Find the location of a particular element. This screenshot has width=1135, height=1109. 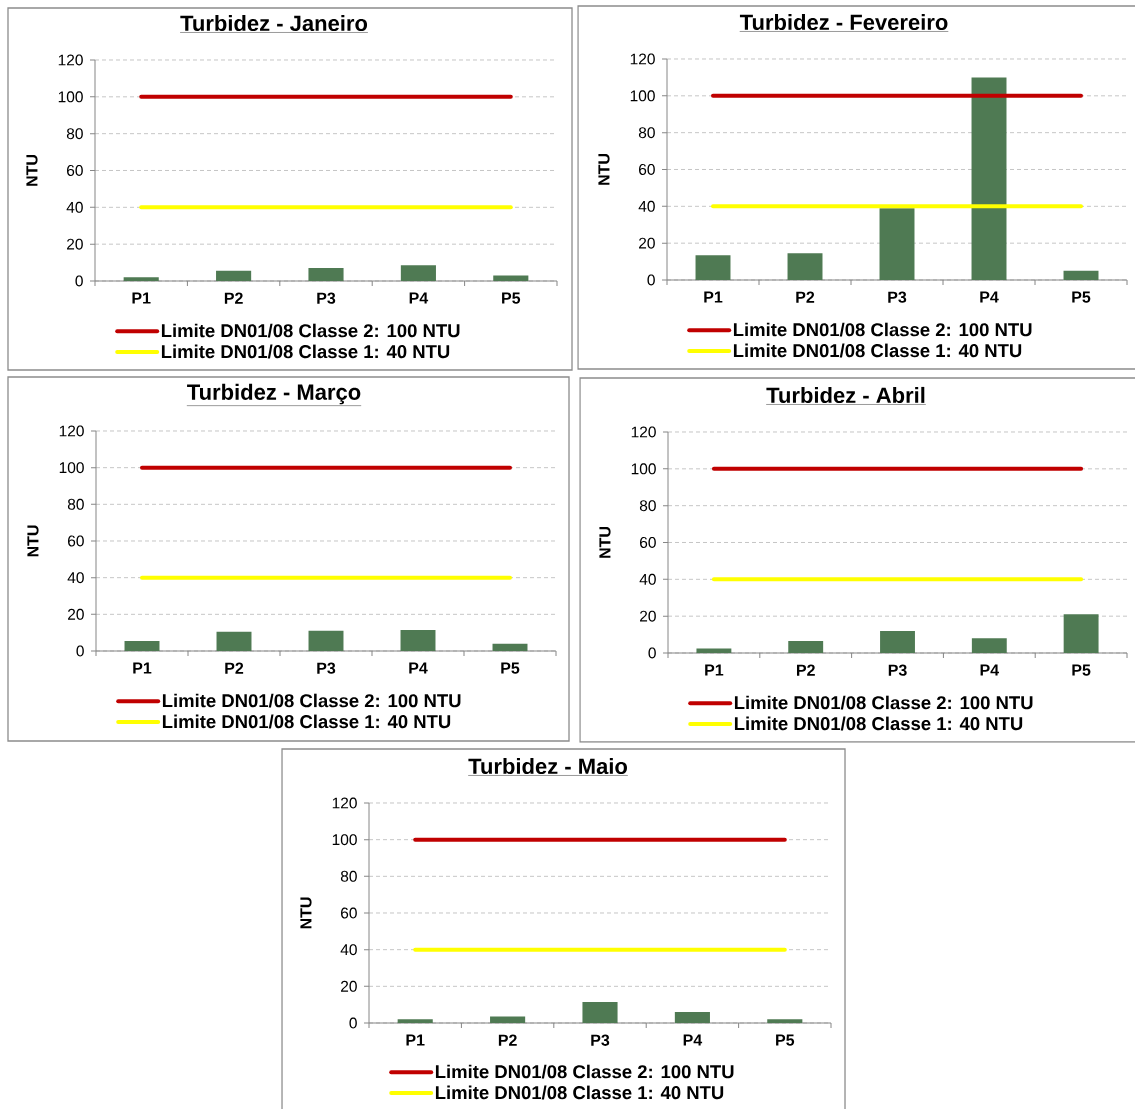

chart-title: Turbidez - Janeiro is located at coordinates (274, 23).